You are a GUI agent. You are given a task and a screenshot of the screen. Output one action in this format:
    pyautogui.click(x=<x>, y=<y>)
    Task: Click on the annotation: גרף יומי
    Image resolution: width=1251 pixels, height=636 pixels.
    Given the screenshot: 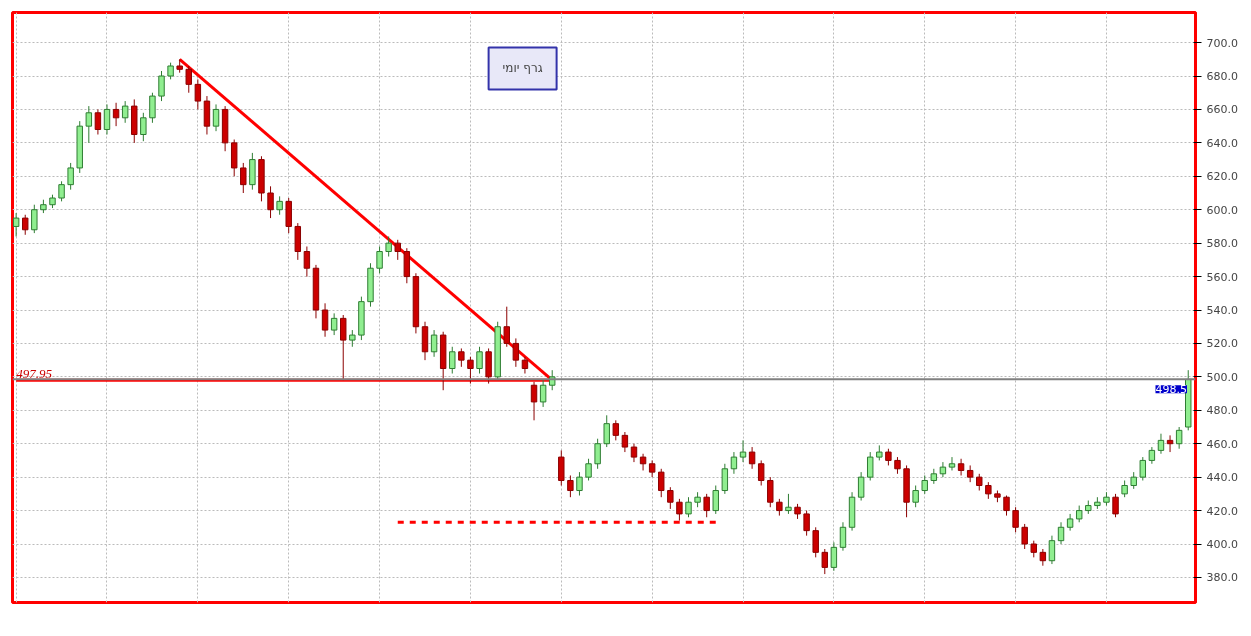 What is the action you would take?
    pyautogui.click(x=522, y=68)
    